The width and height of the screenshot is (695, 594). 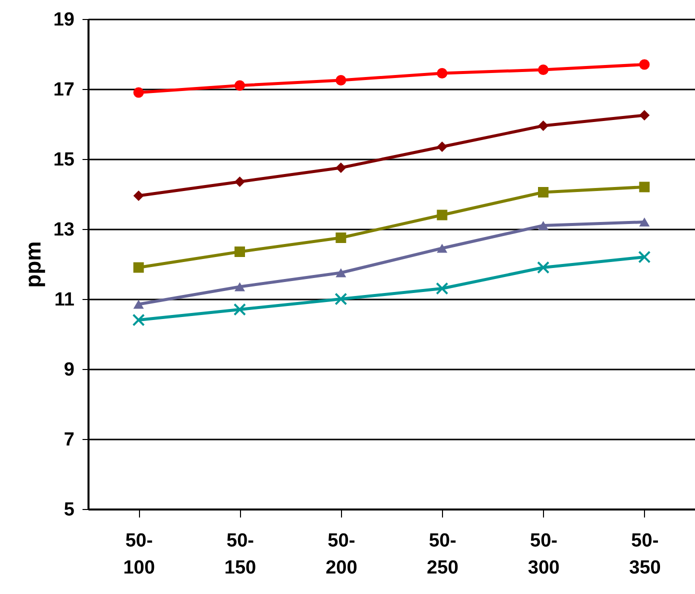 What do you see at coordinates (33, 264) in the screenshot?
I see `y-axis-title: ppm` at bounding box center [33, 264].